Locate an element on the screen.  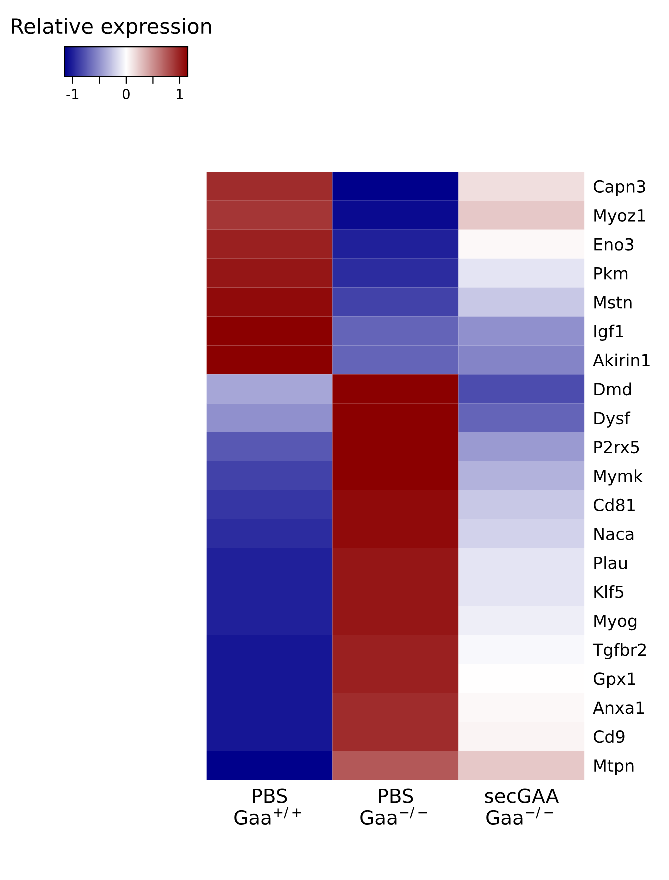
y-tick-label: P2rx5 is located at coordinates (617, 447).